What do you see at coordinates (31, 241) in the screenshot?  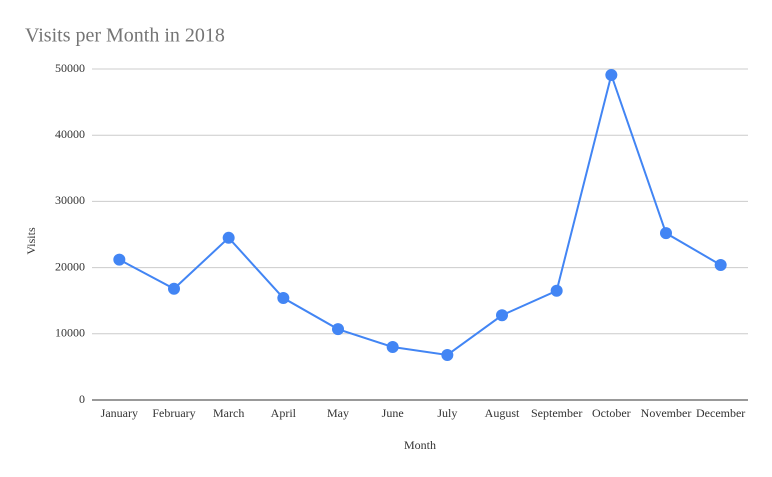 I see `y-axis-label: Visits` at bounding box center [31, 241].